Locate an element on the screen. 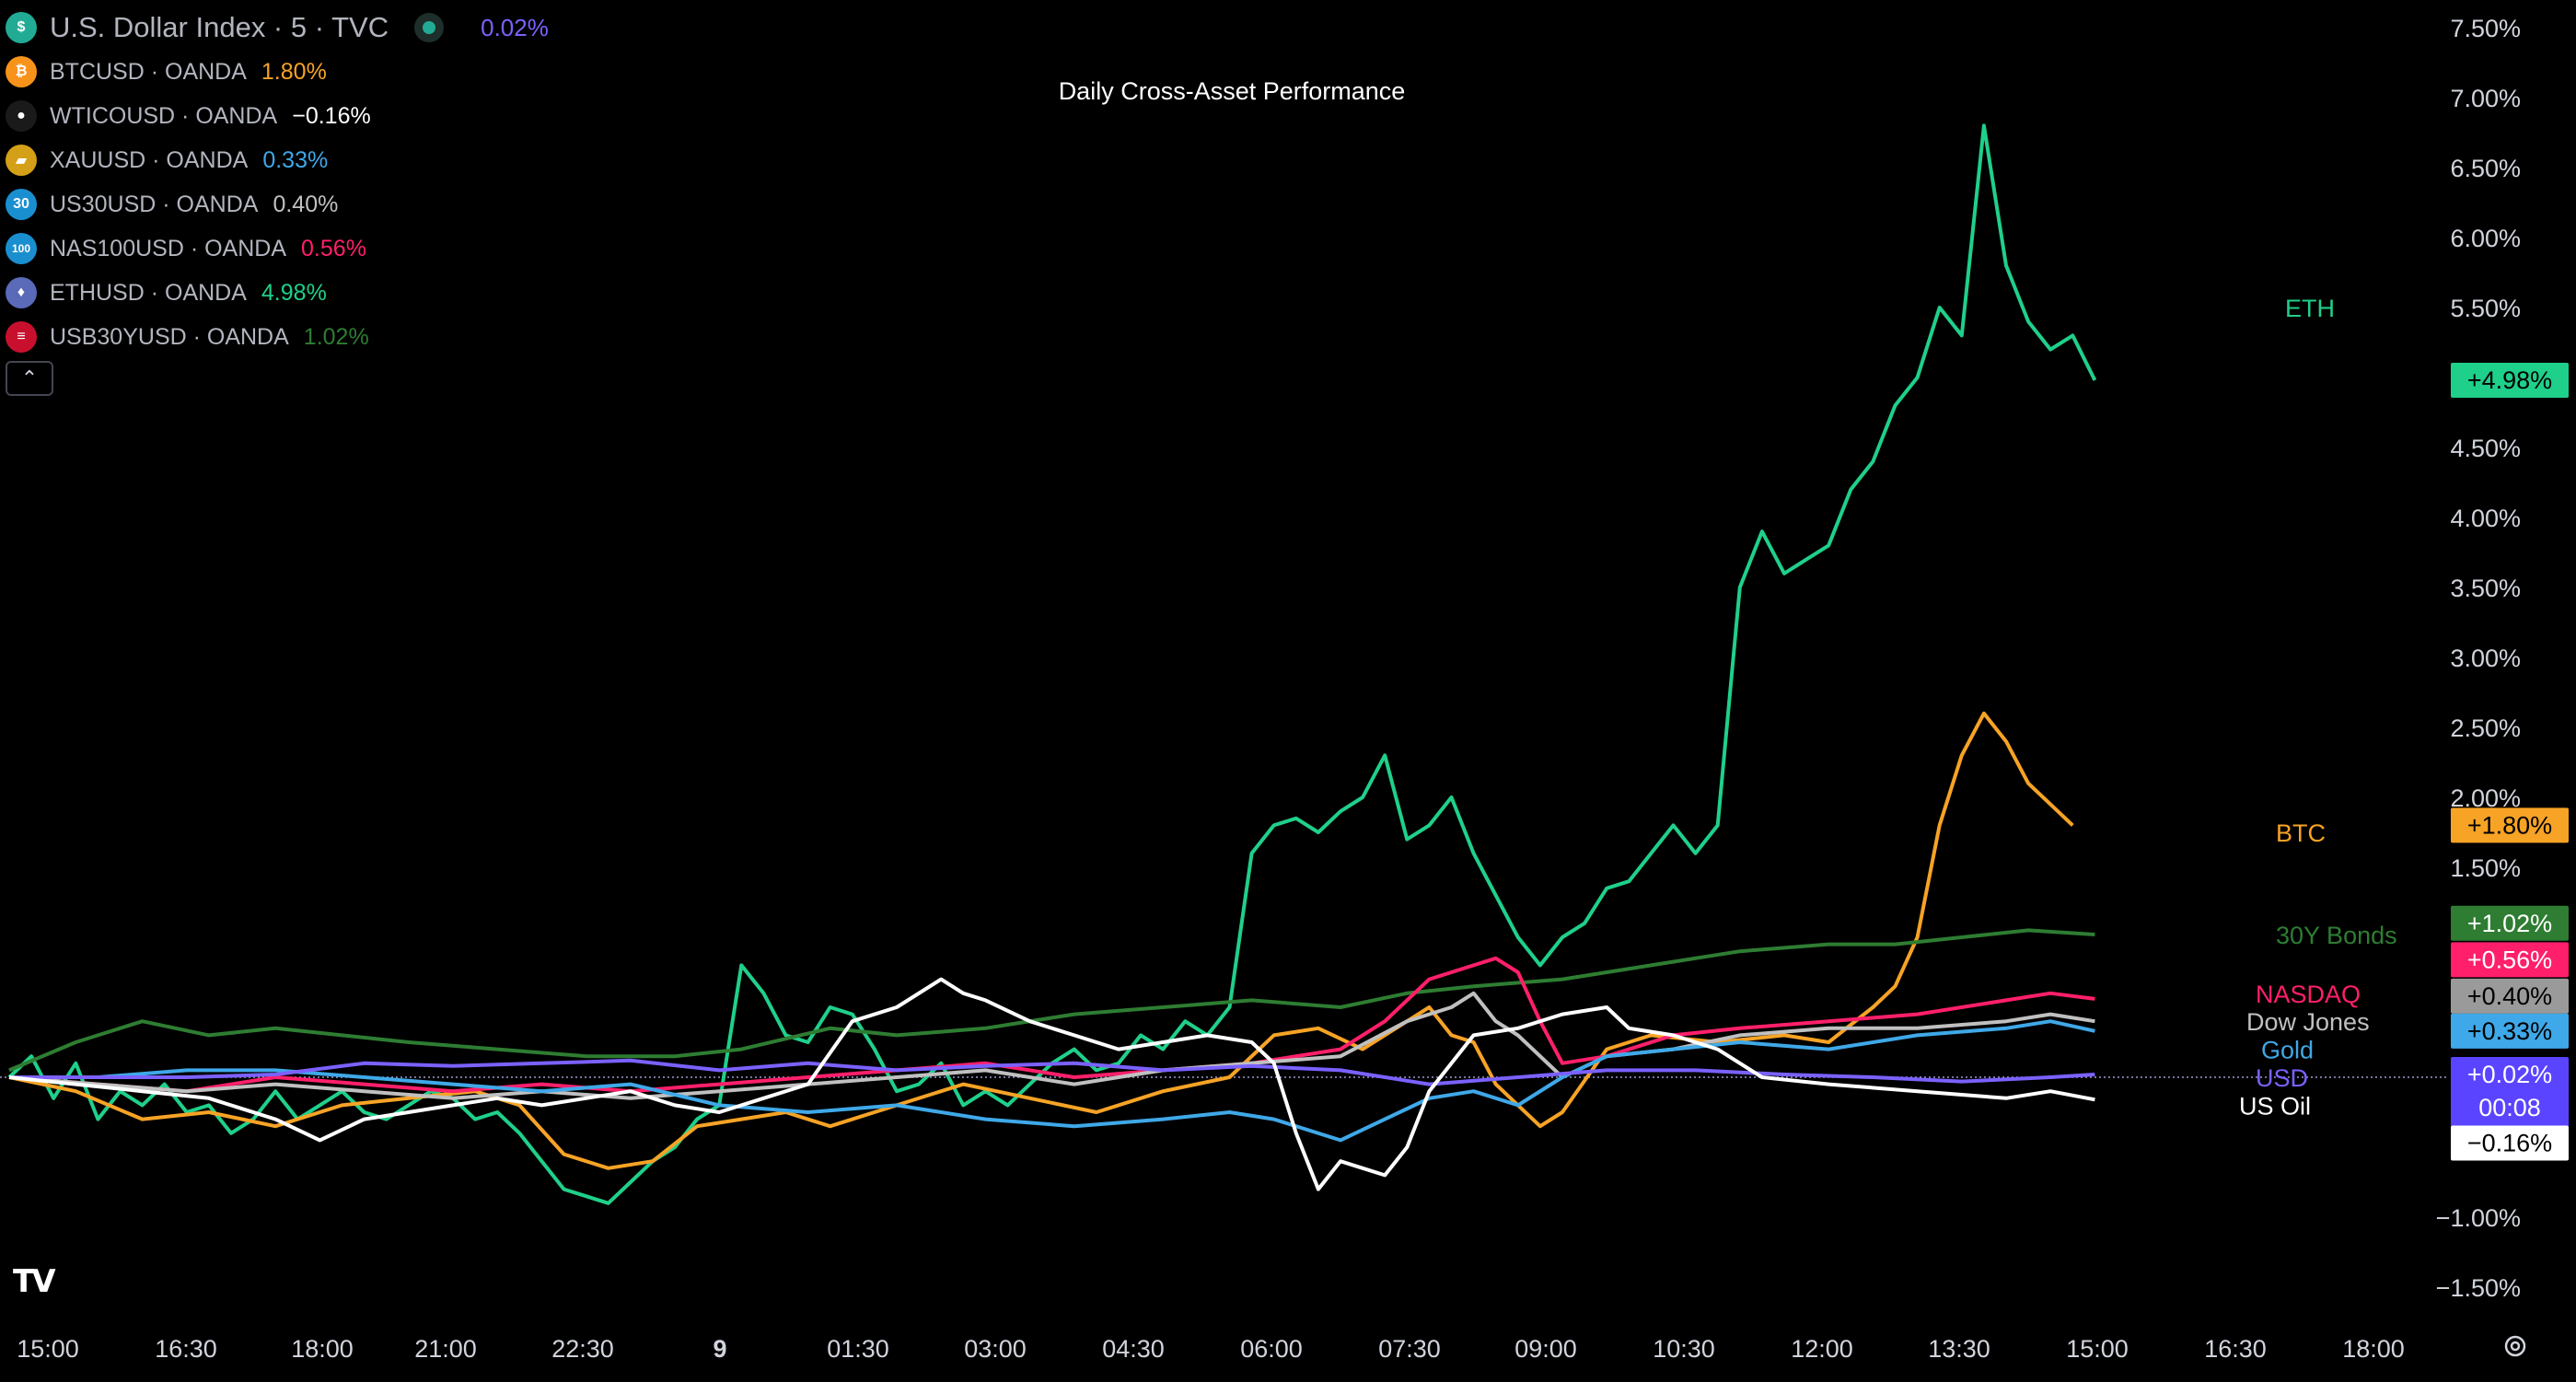 This screenshot has width=2576, height=1382. legend-item: ₿ BTCUSD · OANDA 1.80% is located at coordinates (355, 72).